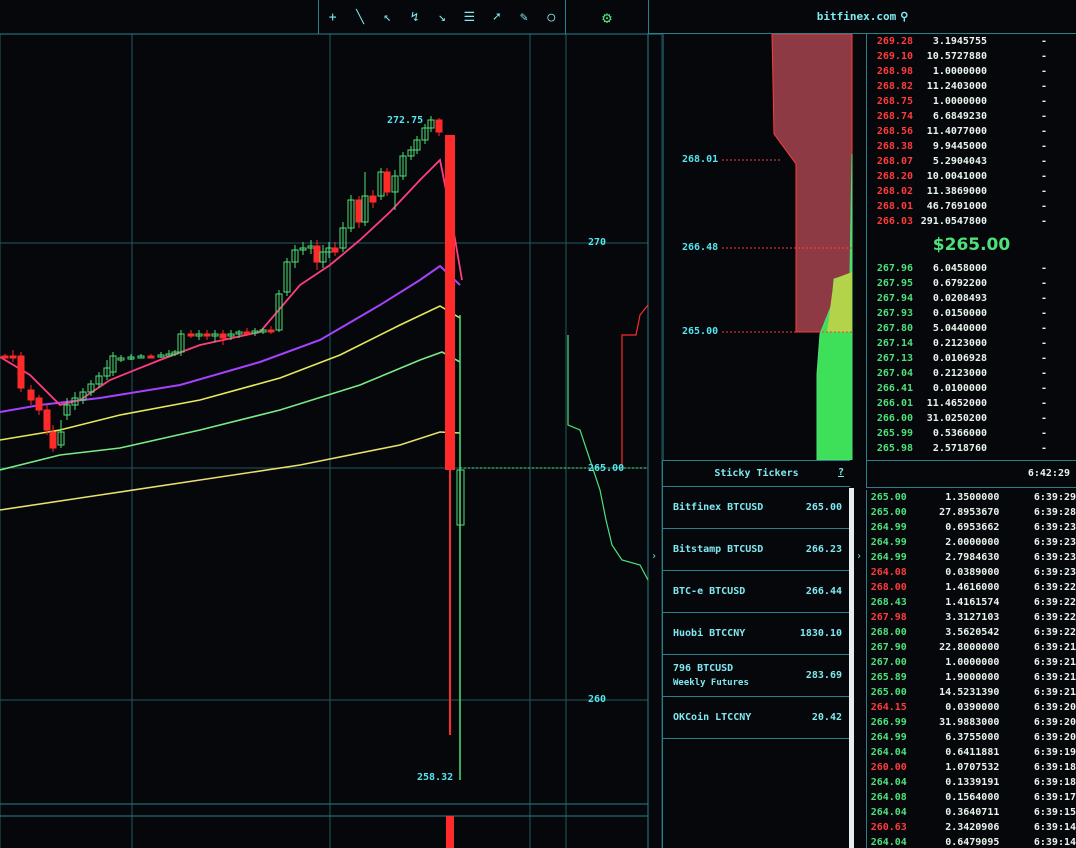  Describe the element at coordinates (971, 206) in the screenshot. I see `ask-row: 268.01 46.7691000 -` at that location.